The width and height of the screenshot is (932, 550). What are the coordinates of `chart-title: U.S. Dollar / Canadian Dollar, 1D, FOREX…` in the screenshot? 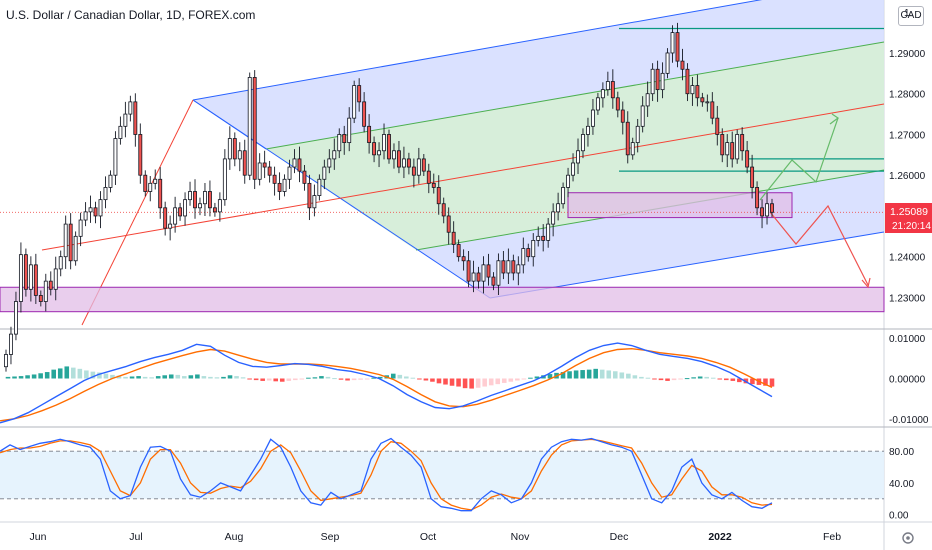 It's located at (131, 15).